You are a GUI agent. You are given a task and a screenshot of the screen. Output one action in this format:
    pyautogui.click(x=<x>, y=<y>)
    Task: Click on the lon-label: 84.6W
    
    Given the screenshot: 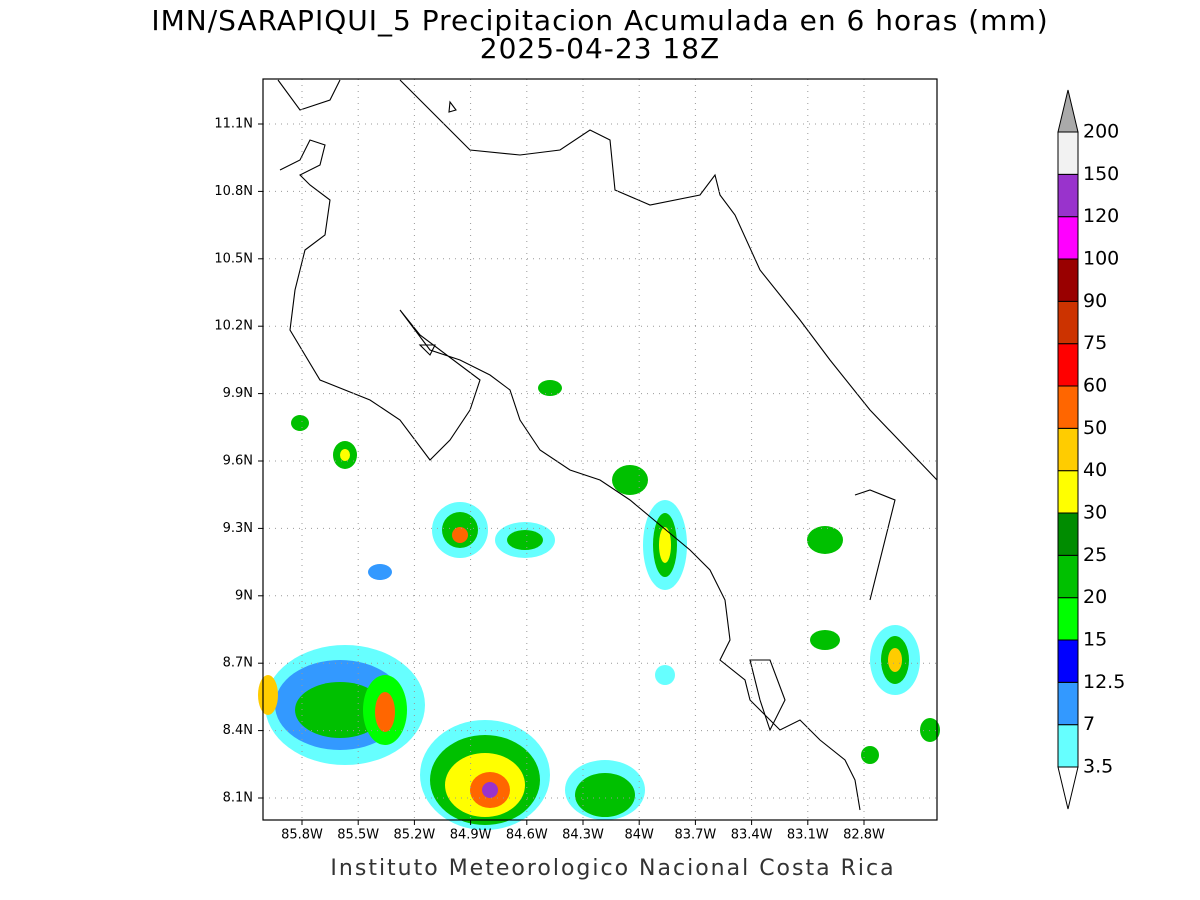 What is the action you would take?
    pyautogui.click(x=527, y=835)
    